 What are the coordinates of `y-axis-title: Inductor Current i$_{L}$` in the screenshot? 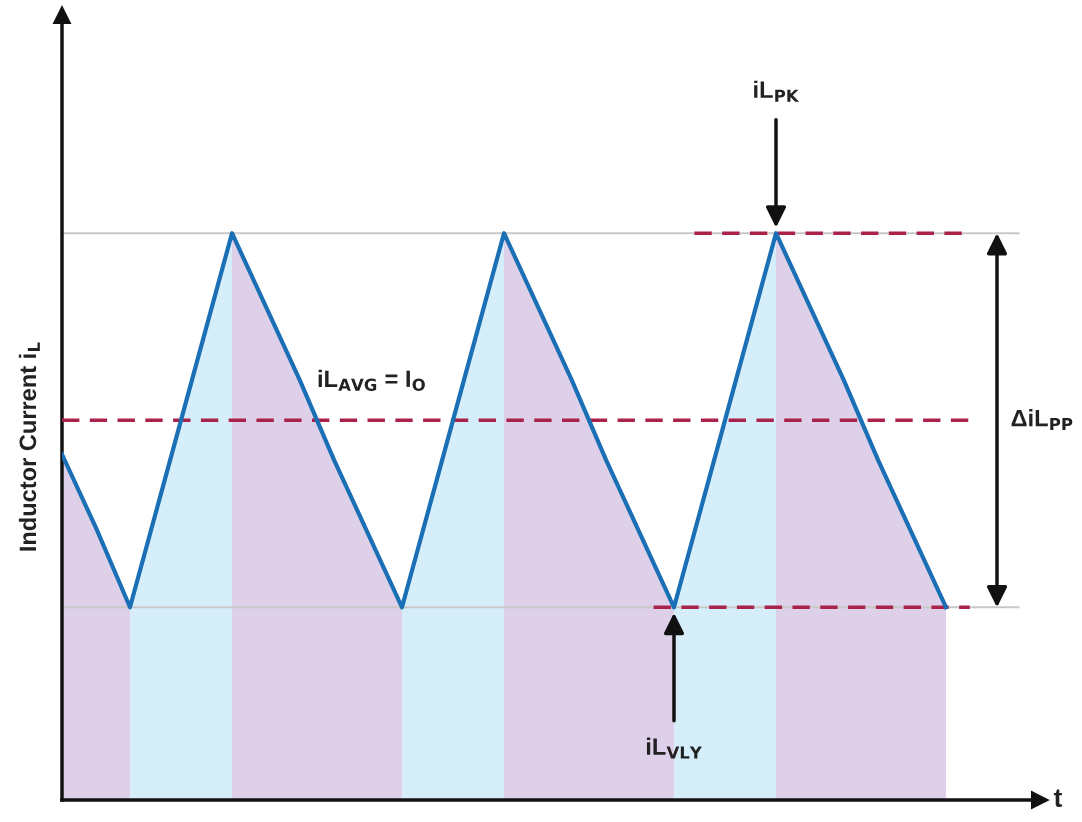 It's located at (29, 446).